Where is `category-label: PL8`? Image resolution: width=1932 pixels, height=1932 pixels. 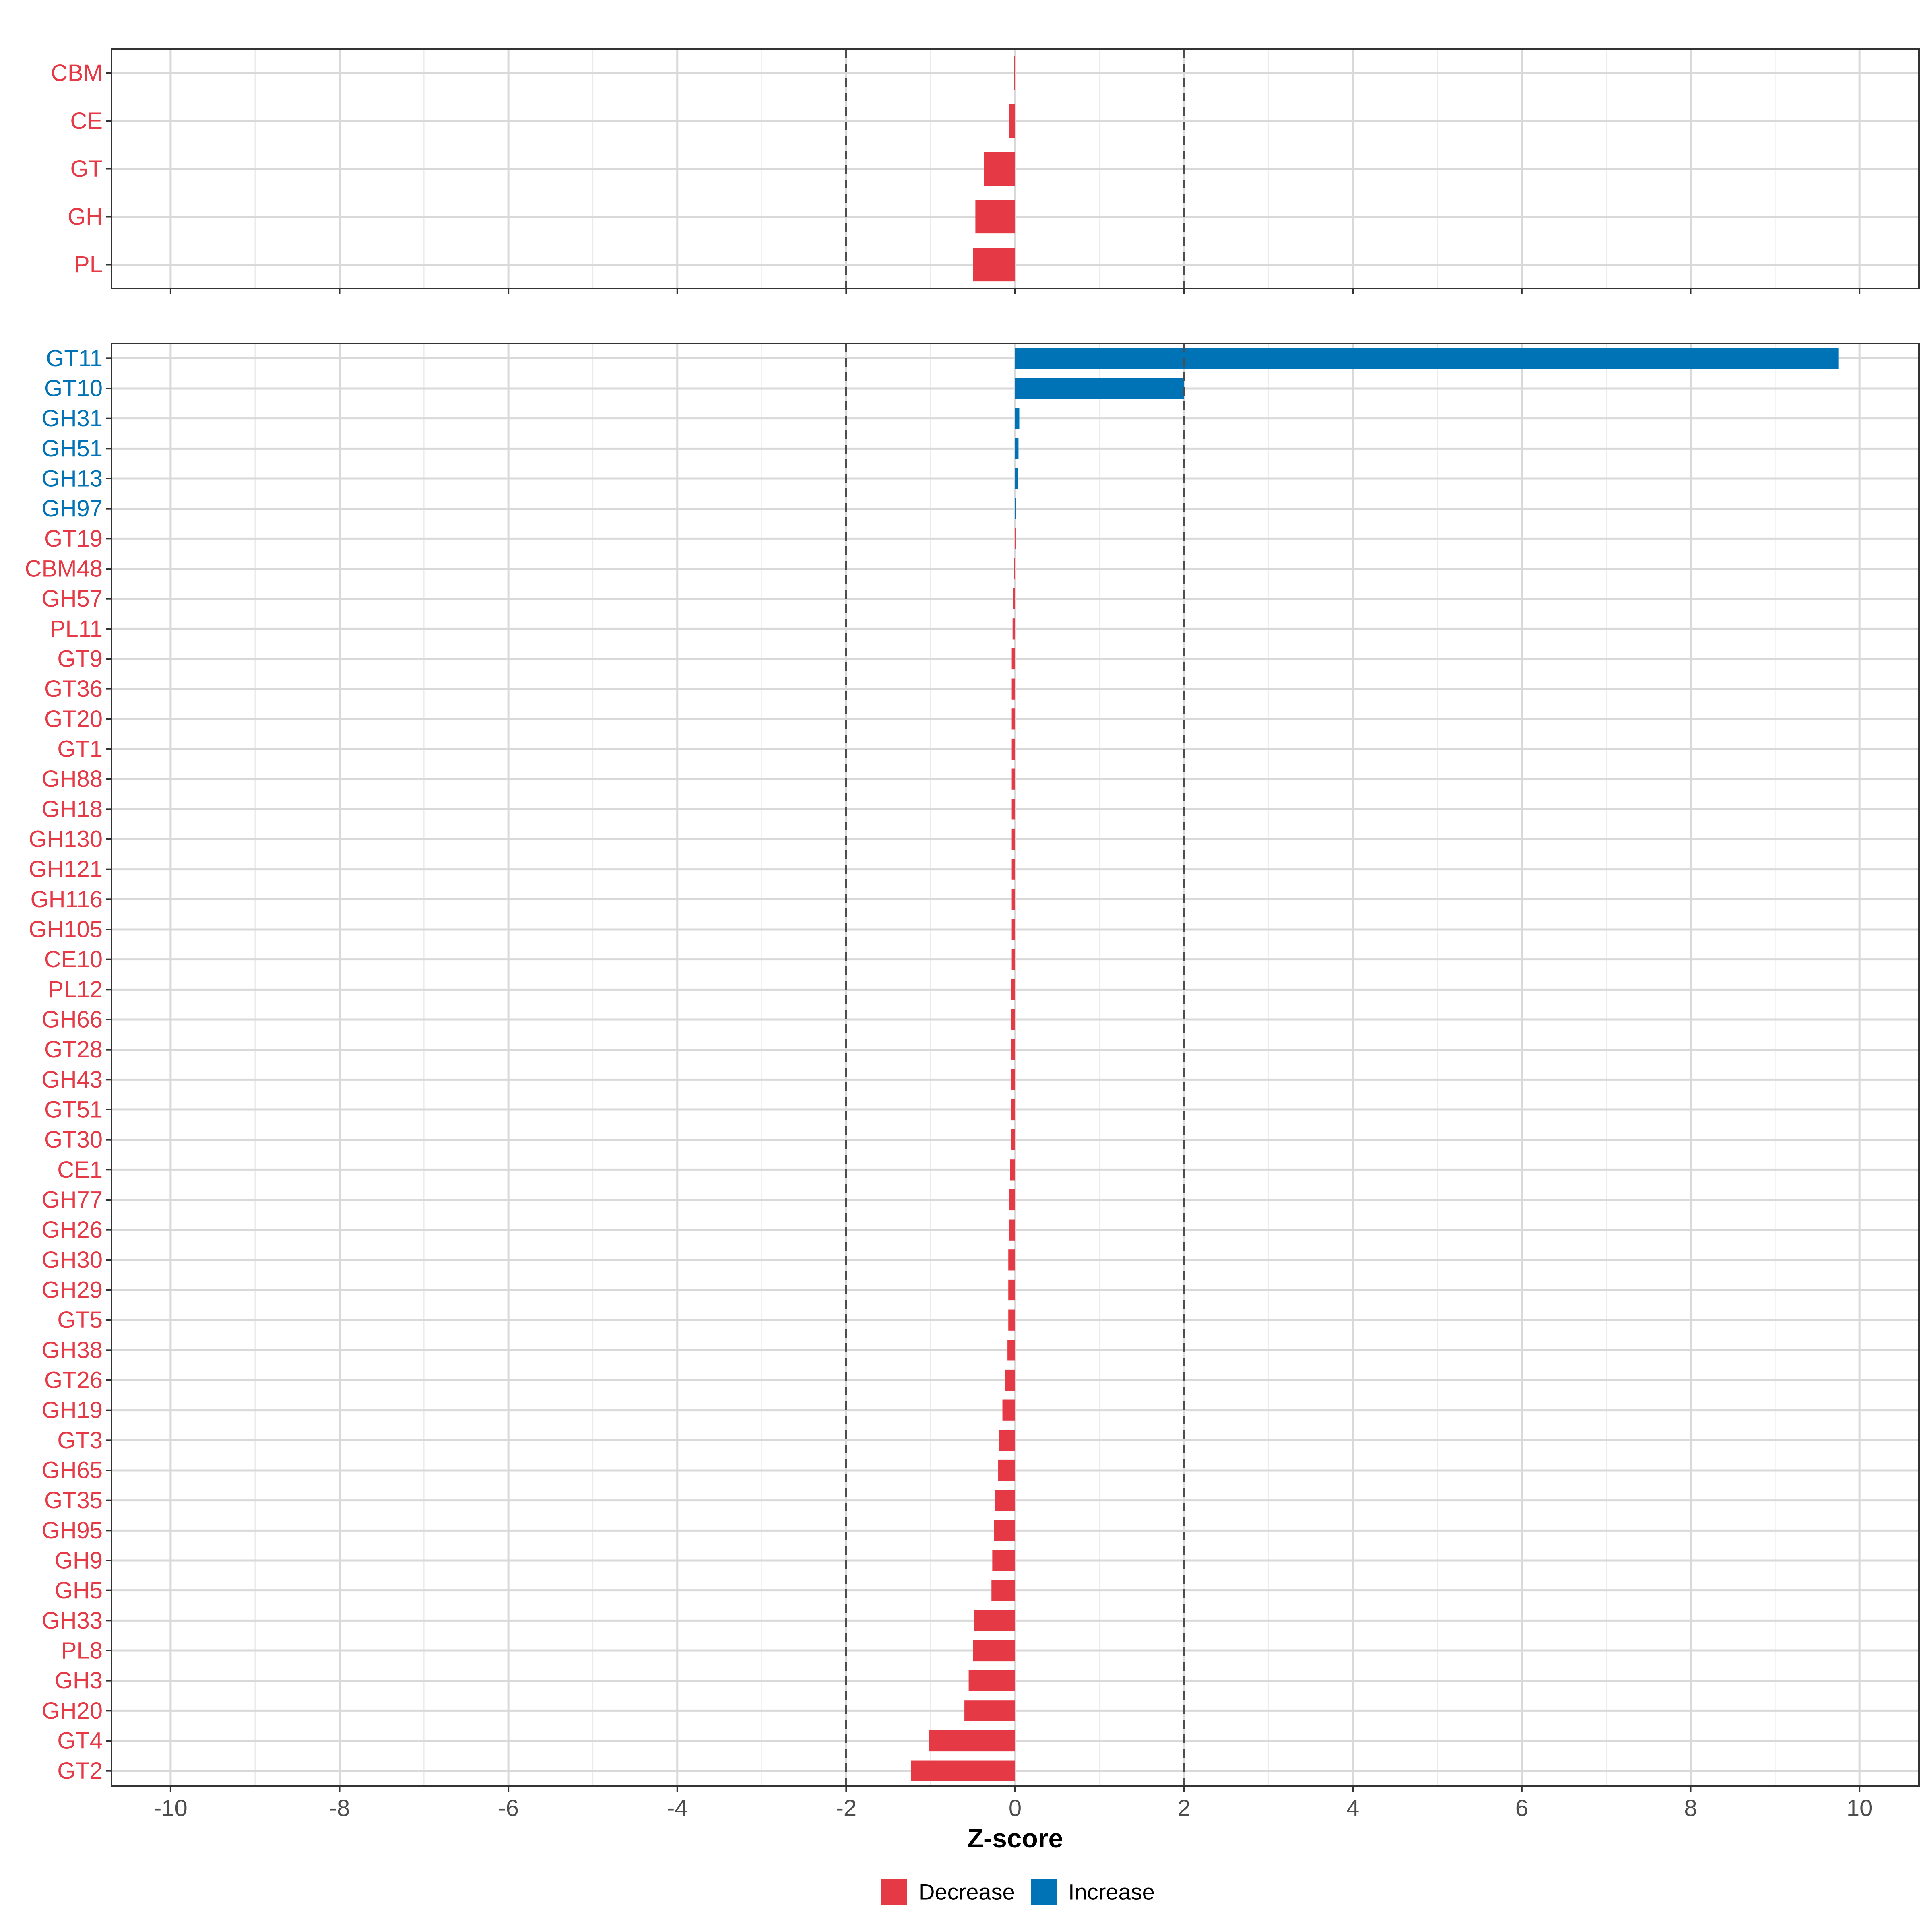 category-label: PL8 is located at coordinates (82, 1651).